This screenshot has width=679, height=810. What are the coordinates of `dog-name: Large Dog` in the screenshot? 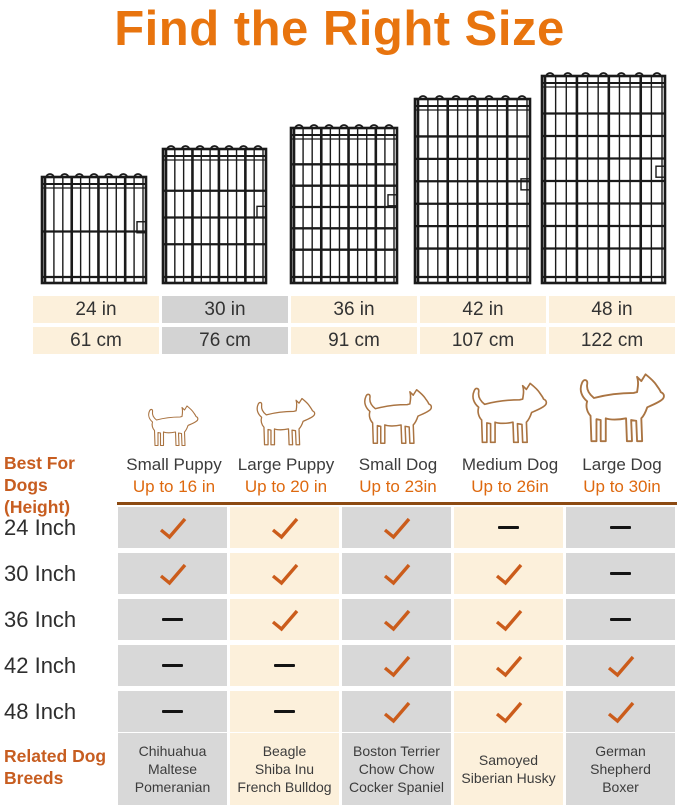 It's located at (622, 464).